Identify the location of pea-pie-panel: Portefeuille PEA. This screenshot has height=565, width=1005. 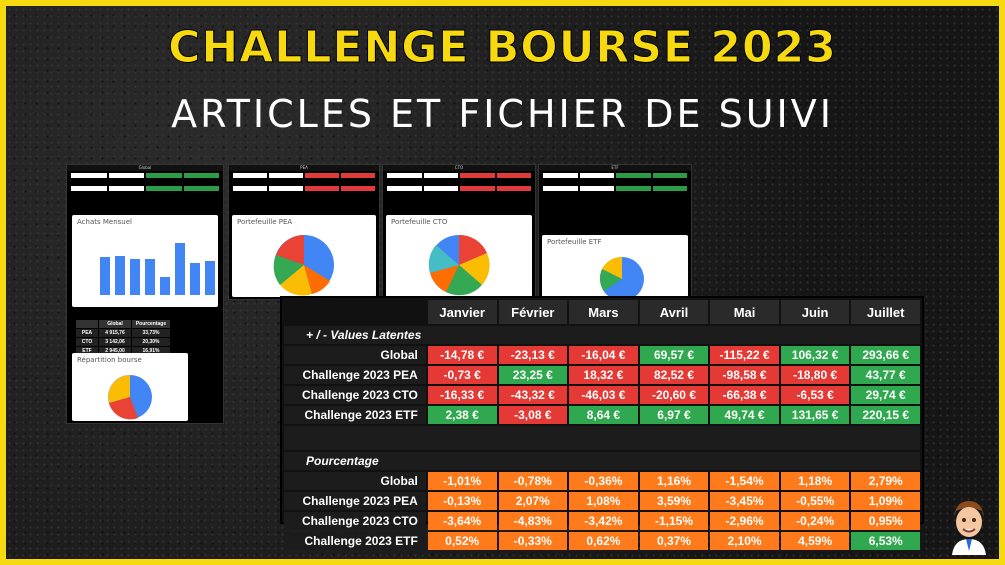
(304, 256).